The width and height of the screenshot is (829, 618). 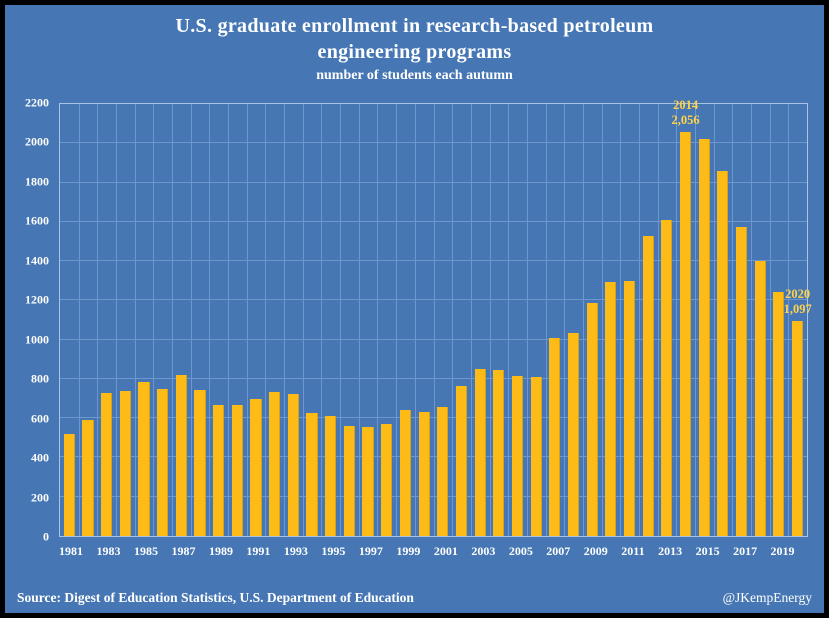 I want to click on x-tick-slot: 2013, so click(x=670, y=551).